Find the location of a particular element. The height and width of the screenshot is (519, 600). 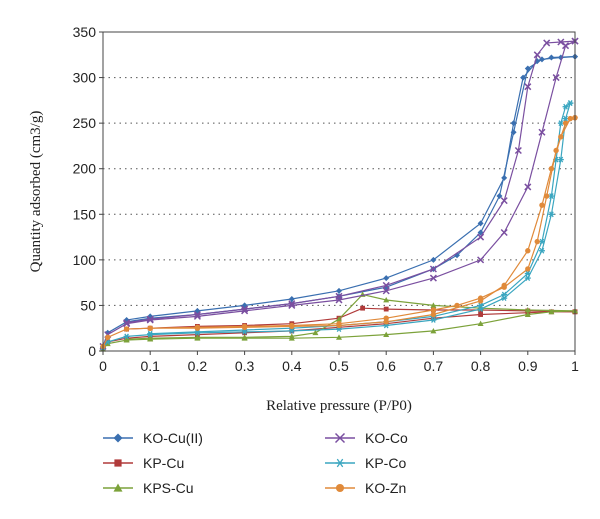

y-tick-label: 0 is located at coordinates (92, 351).